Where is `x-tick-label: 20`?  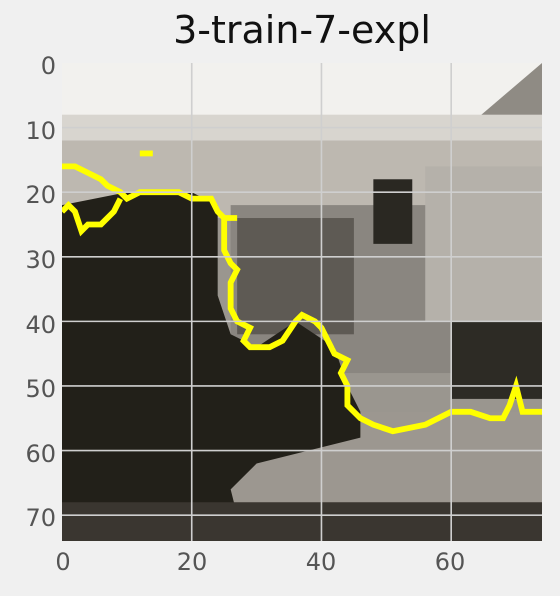 x-tick-label: 20 is located at coordinates (192, 562).